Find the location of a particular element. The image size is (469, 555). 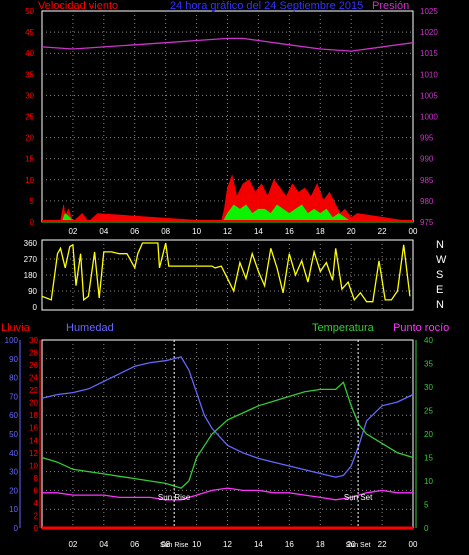

direction-grid is located at coordinates (227, 275).